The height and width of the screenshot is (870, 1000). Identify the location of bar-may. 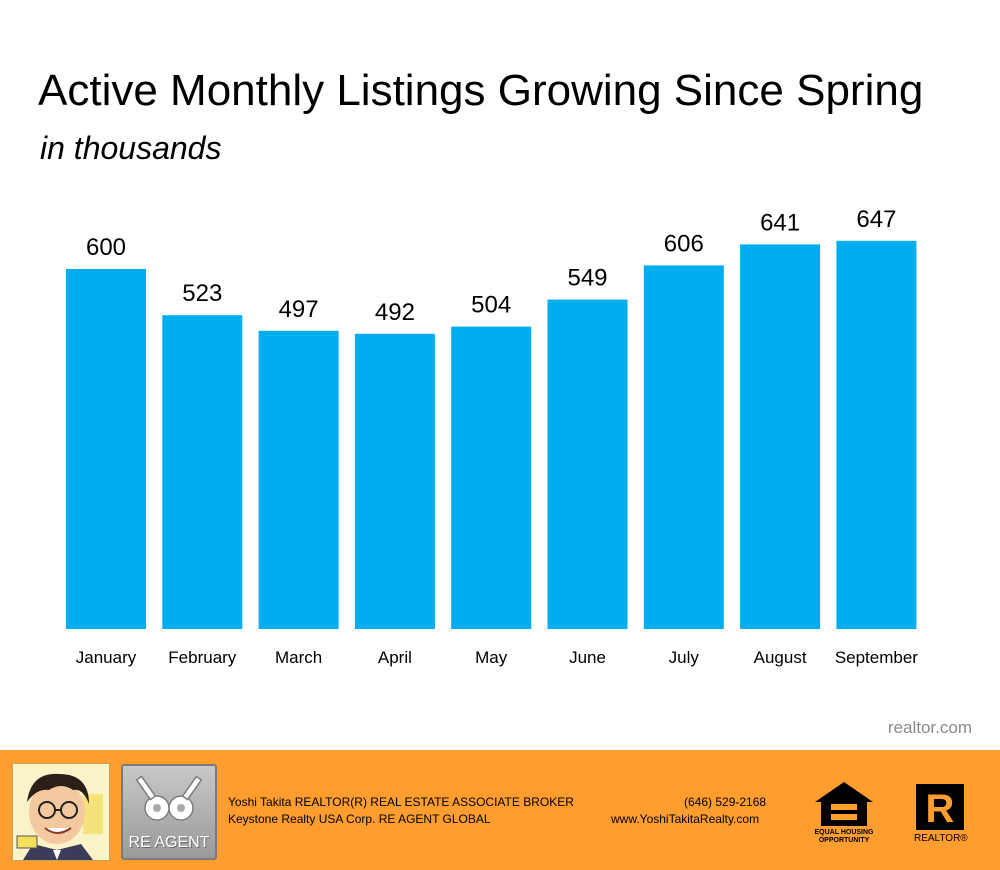
(491, 477).